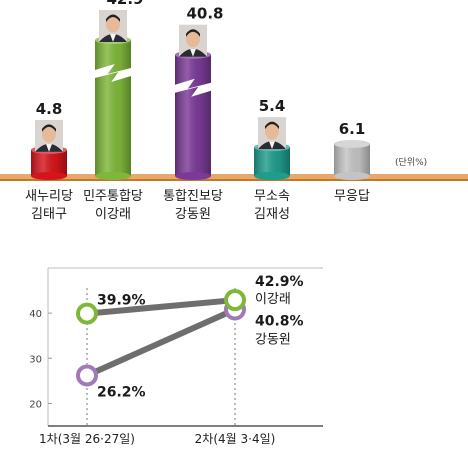 The height and width of the screenshot is (452, 468). Describe the element at coordinates (273, 299) in the screenshot. I see `series-name-label: 이강래` at that location.